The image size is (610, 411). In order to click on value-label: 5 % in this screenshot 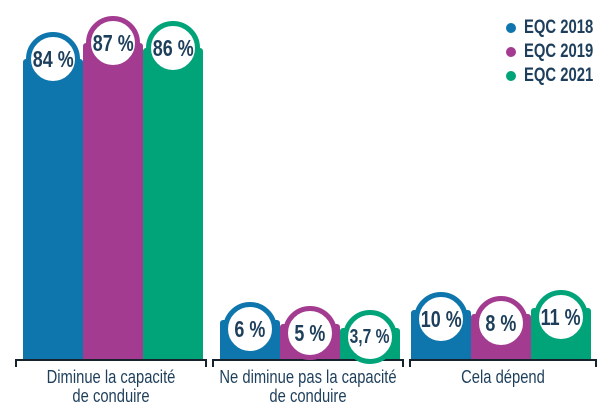, I will do `click(310, 332)`.